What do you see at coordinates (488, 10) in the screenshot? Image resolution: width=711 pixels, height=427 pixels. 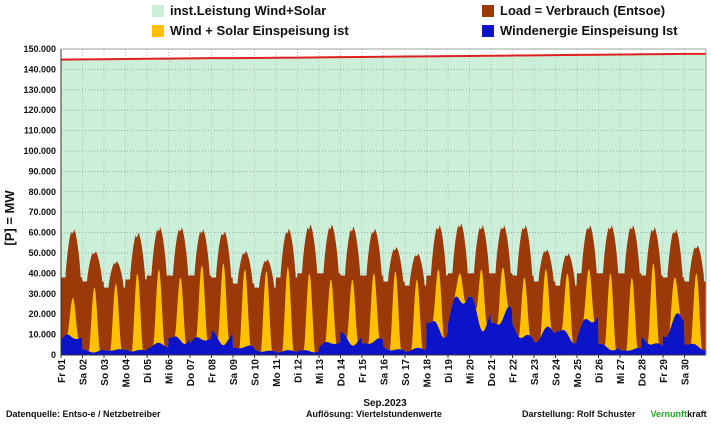 I see `legend-swatch-load` at bounding box center [488, 10].